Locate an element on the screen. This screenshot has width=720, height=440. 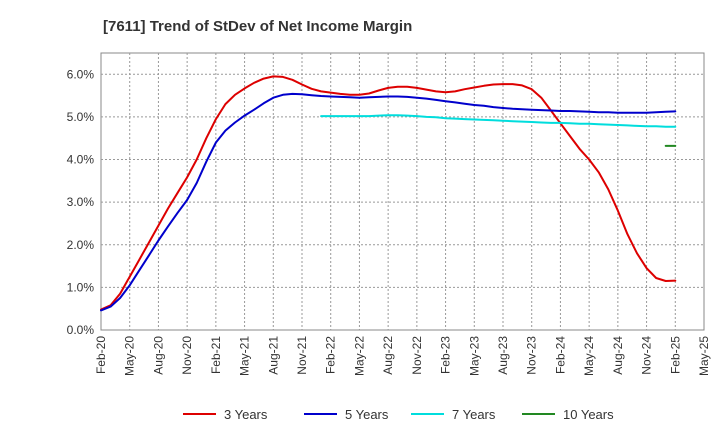
y-tick-label: 6.0% is located at coordinates (81, 74).